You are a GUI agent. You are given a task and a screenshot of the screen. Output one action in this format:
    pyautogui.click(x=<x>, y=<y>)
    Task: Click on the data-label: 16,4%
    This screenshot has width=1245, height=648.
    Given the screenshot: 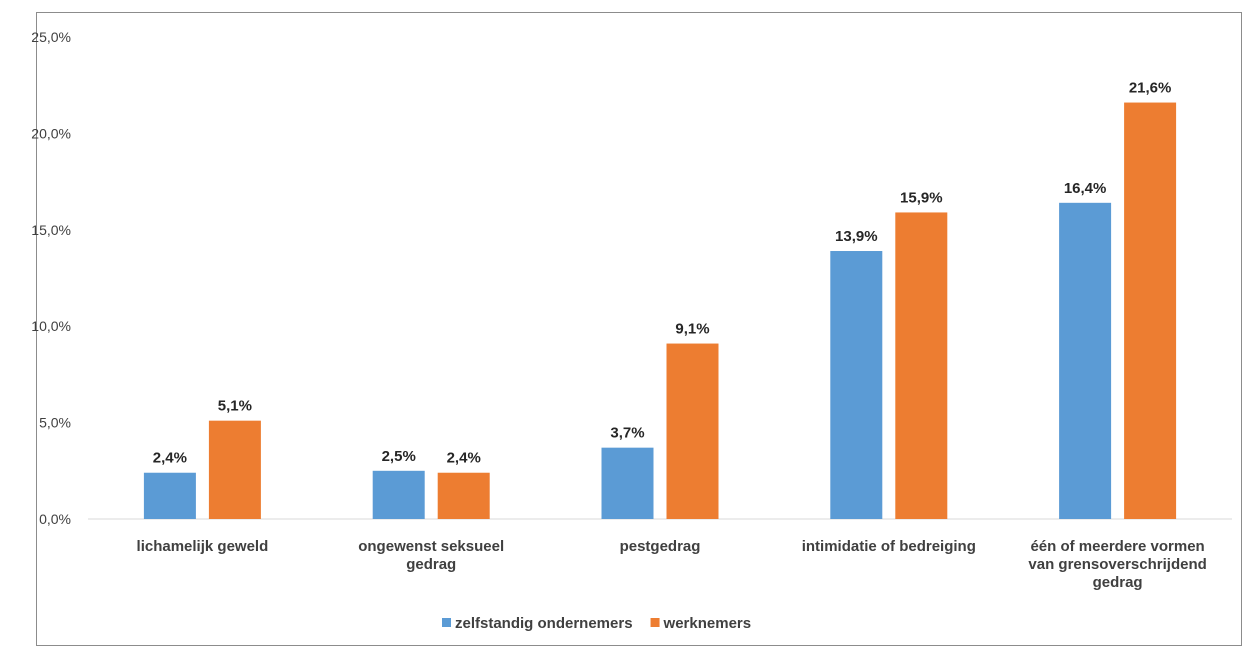 What is the action you would take?
    pyautogui.click(x=1085, y=188)
    